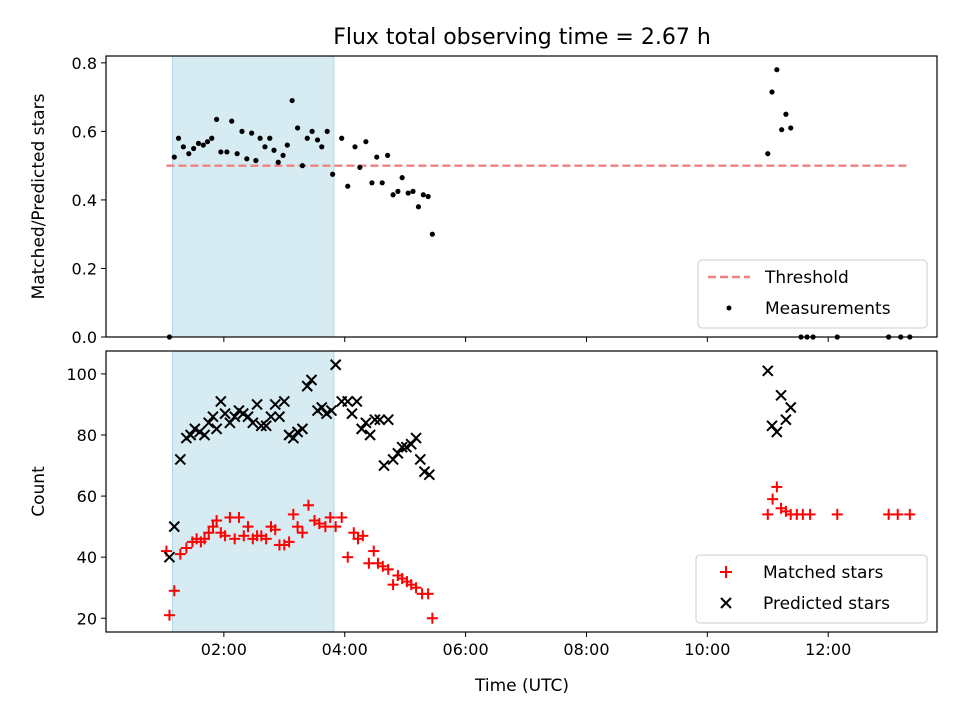 Image resolution: width=960 pixels, height=720 pixels. Describe the element at coordinates (466, 649) in the screenshot. I see `x-tick-label: 06:00` at that location.